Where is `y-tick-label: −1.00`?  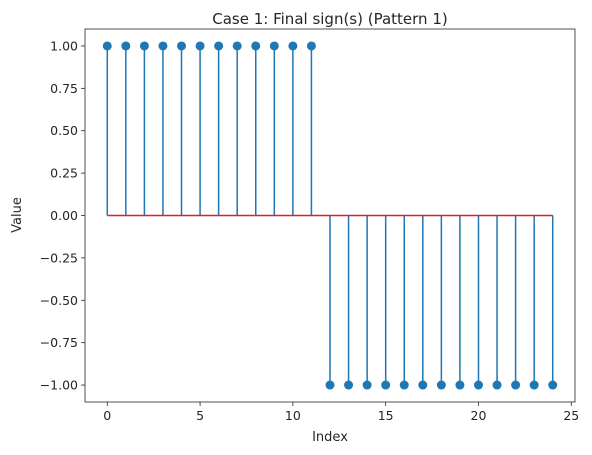
y-tick-label: −1.00 is located at coordinates (59, 385).